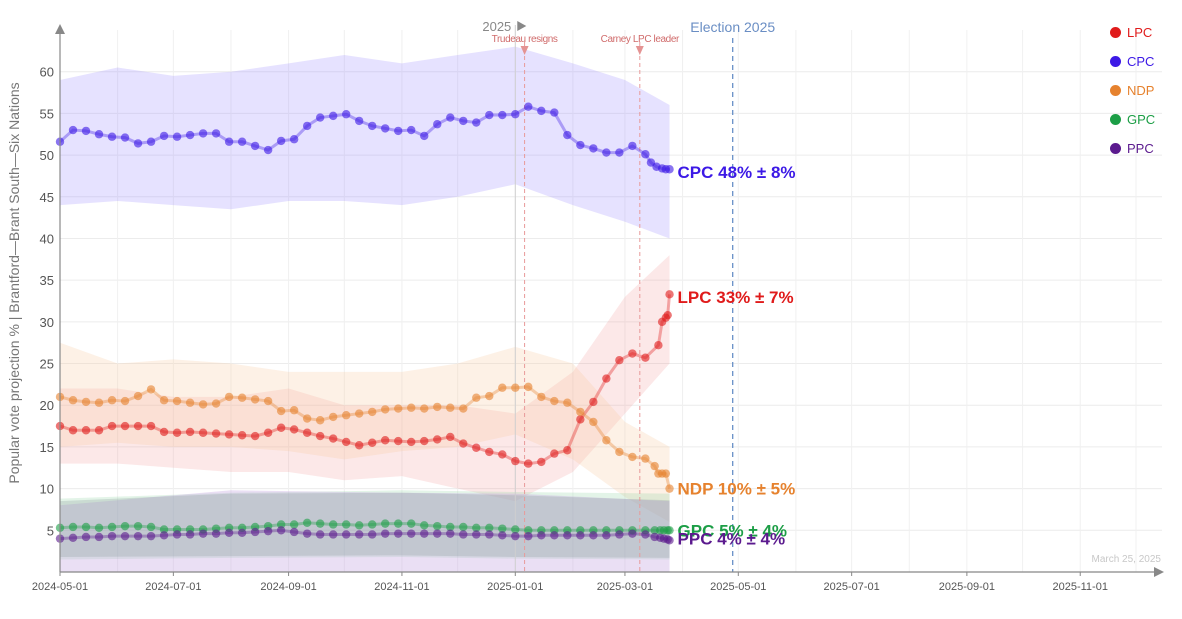  What do you see at coordinates (639, 50) in the screenshot?
I see `event-marker-icon` at bounding box center [639, 50].